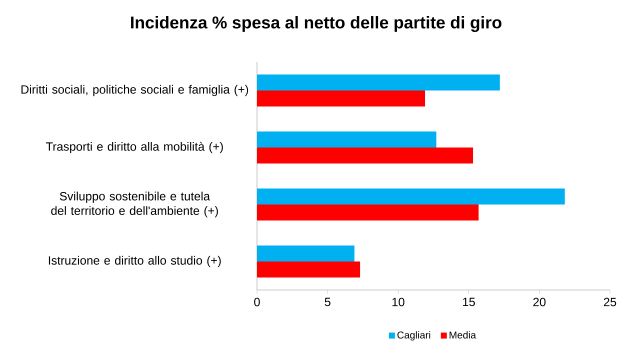  I want to click on x-tick-label: 0, so click(257, 302).